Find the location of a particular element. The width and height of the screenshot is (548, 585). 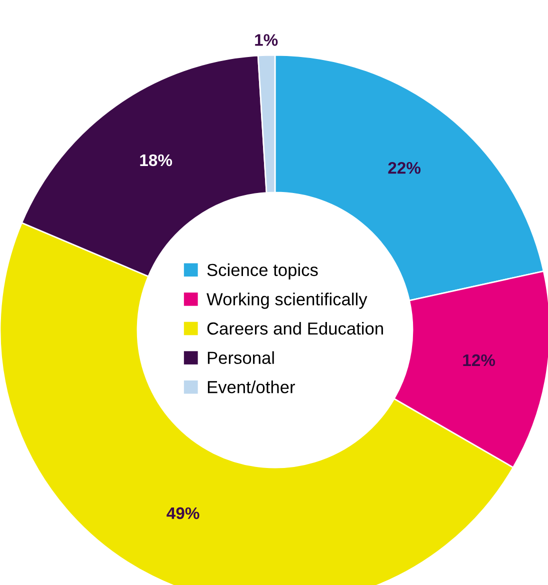

data-label: 18% is located at coordinates (156, 160).